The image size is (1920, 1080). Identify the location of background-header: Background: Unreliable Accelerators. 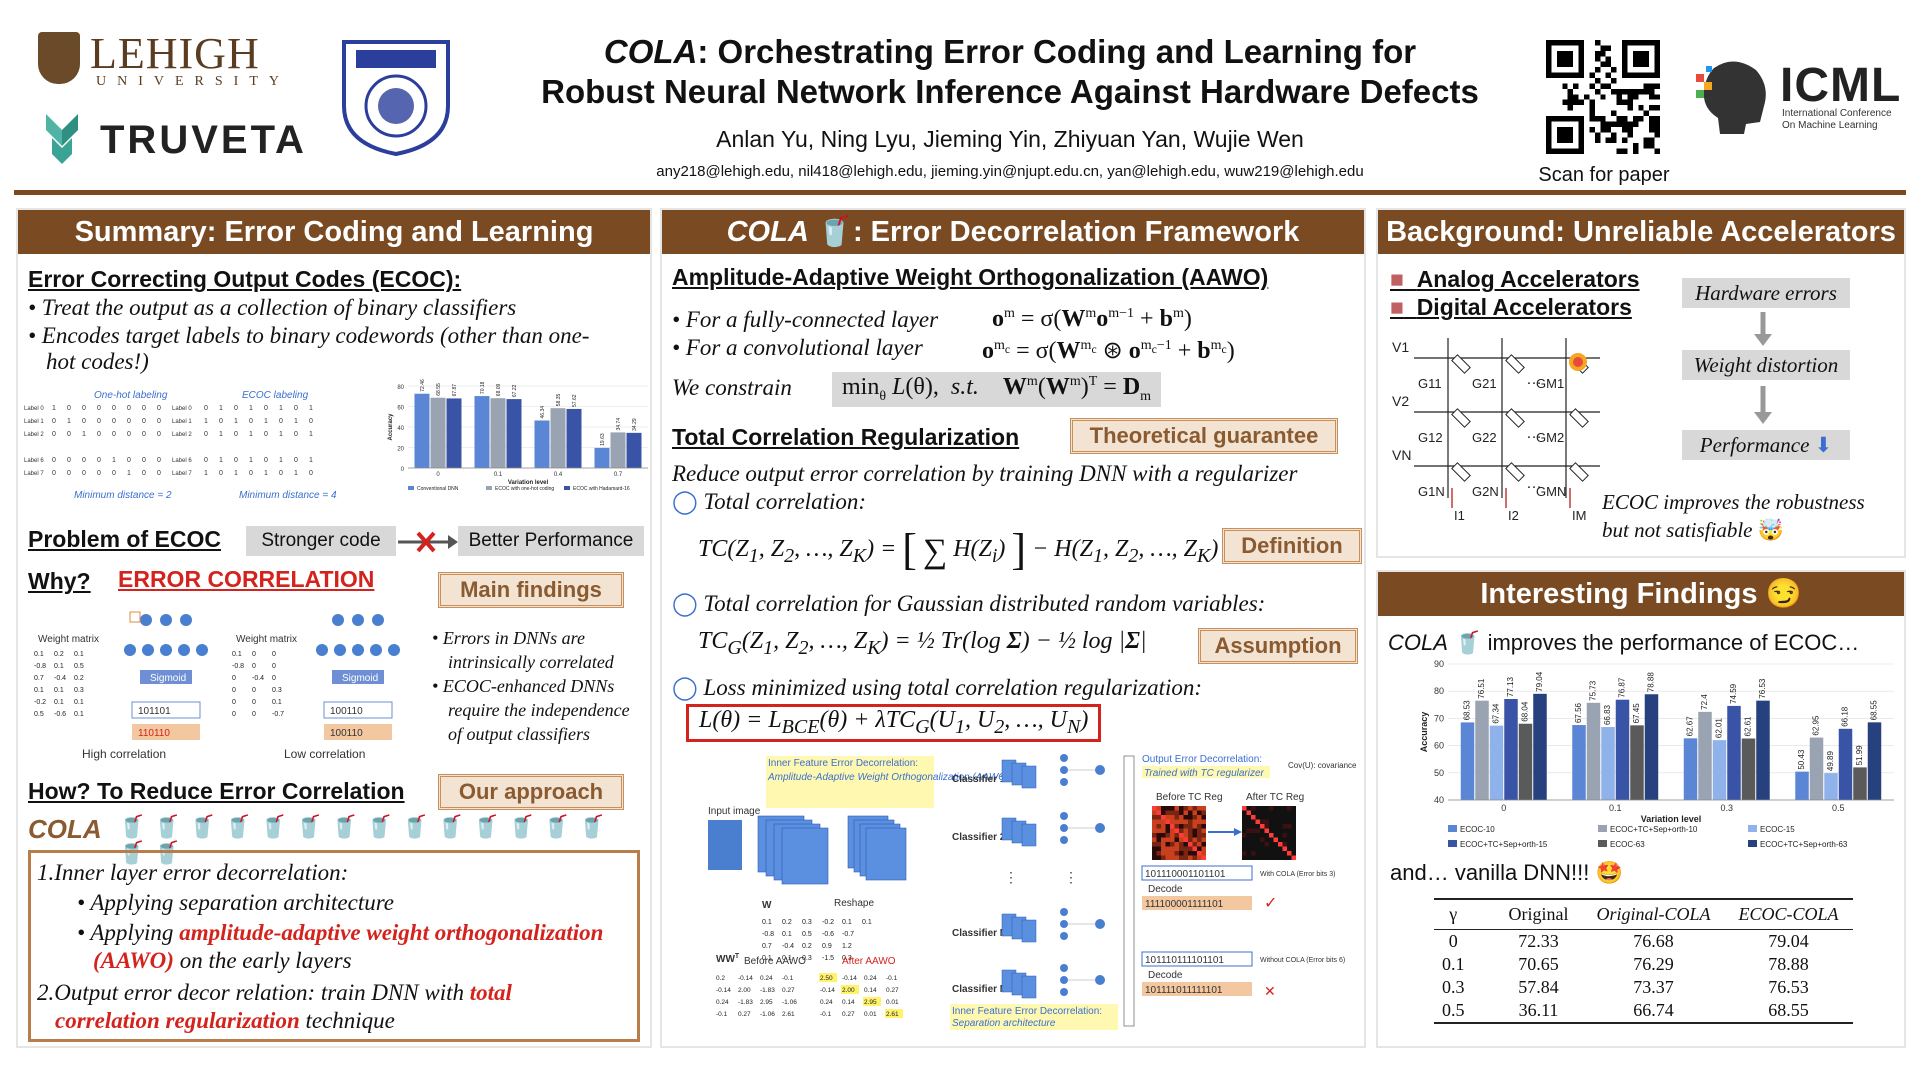
(1641, 232).